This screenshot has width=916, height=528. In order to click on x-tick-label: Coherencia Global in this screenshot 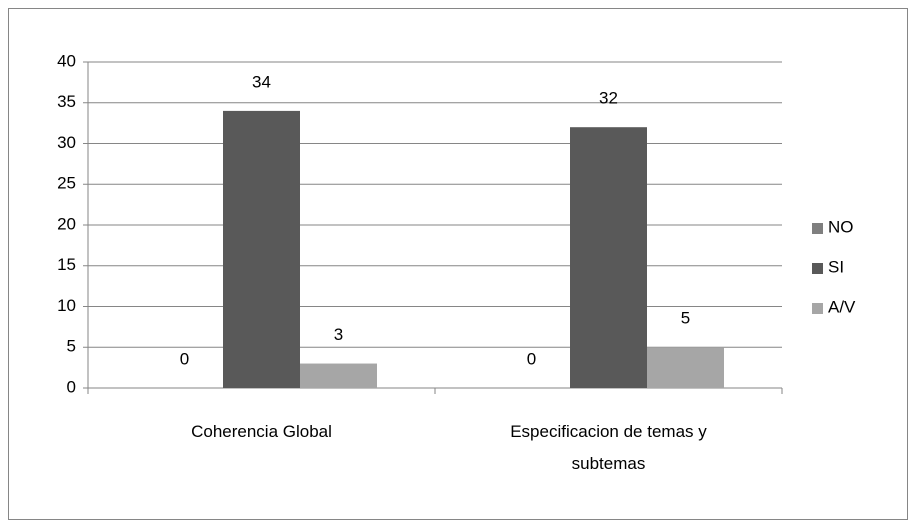, I will do `click(261, 431)`.